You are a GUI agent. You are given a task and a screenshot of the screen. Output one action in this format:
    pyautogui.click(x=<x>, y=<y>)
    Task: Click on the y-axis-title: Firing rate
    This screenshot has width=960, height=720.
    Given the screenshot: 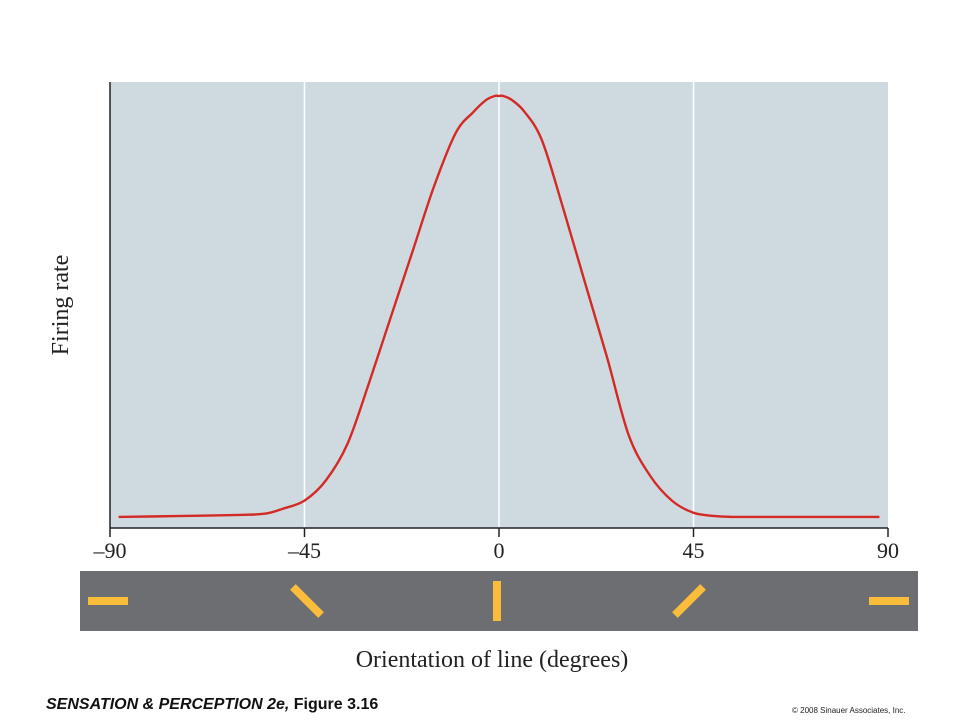 What is the action you would take?
    pyautogui.click(x=61, y=305)
    